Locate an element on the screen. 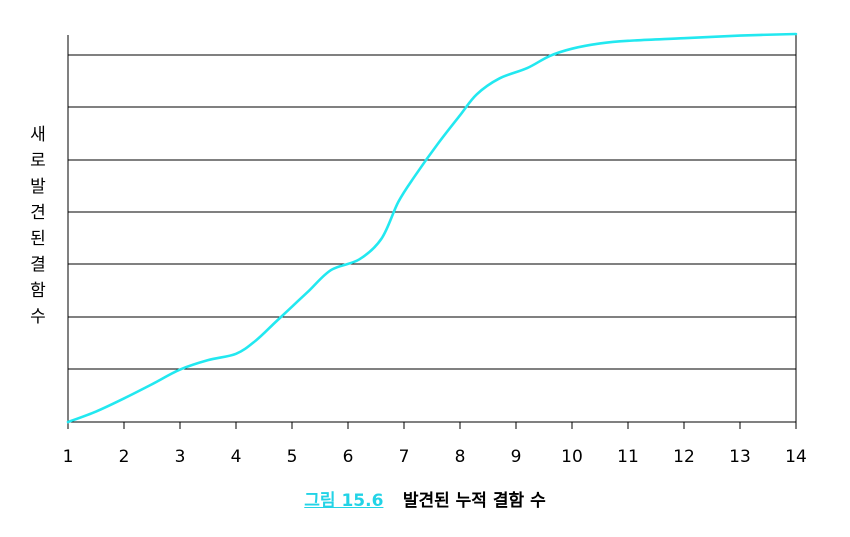  x-tick-label: 5 is located at coordinates (292, 457).